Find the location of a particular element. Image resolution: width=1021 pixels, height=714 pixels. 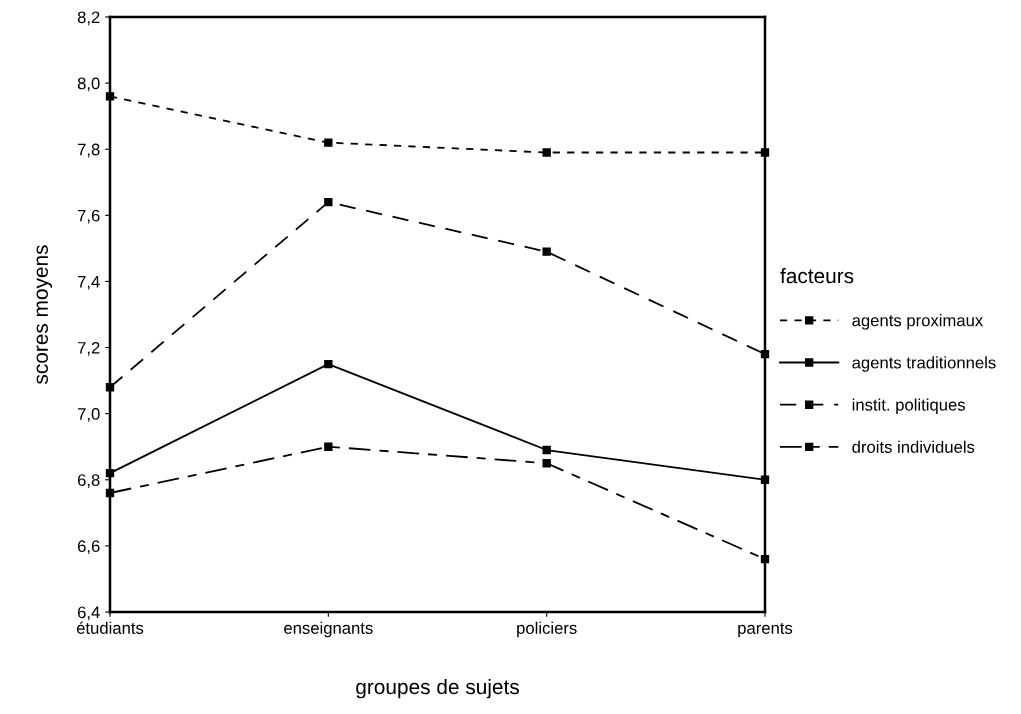

x-tick-label: parents is located at coordinates (765, 630).